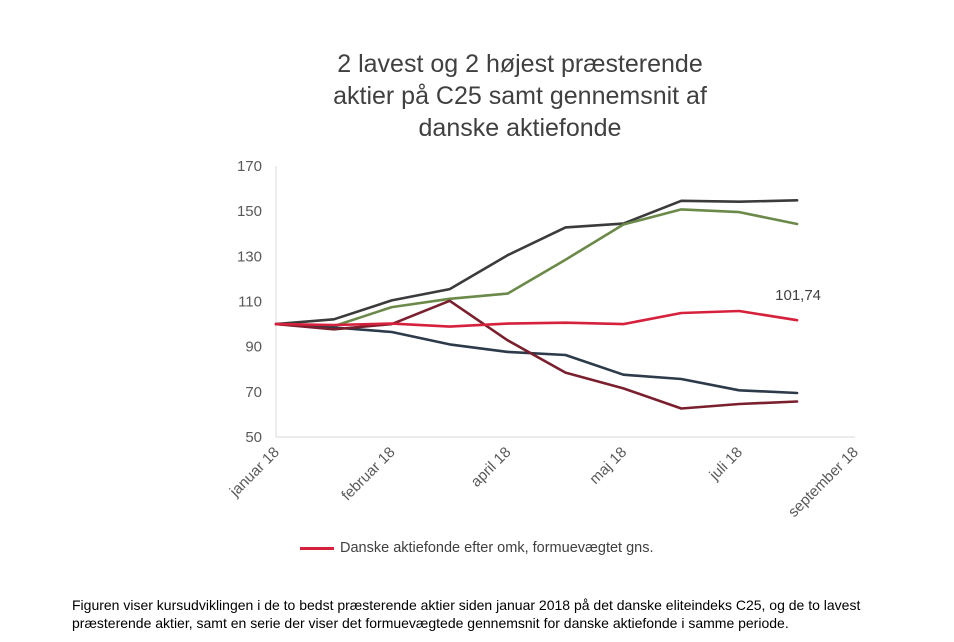 The width and height of the screenshot is (954, 642). What do you see at coordinates (253, 347) in the screenshot?
I see `y-tick-label: 90` at bounding box center [253, 347].